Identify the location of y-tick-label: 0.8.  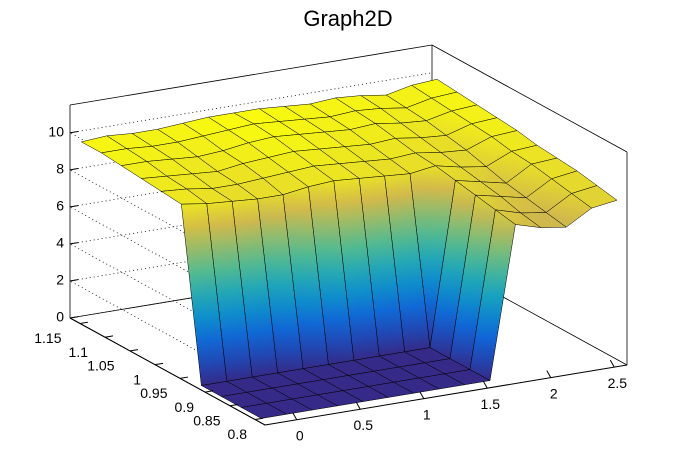
(238, 434).